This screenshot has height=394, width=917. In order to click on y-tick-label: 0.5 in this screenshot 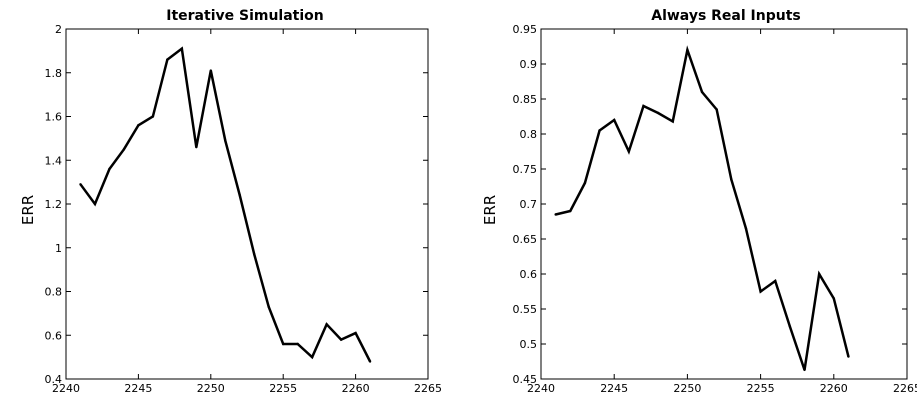, I will do `click(529, 344)`.